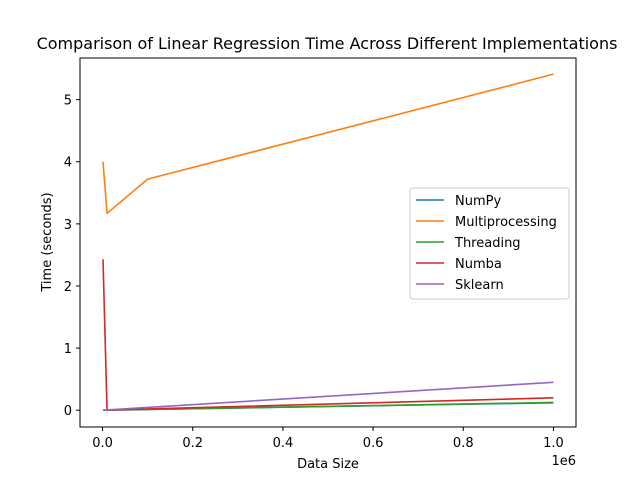  What do you see at coordinates (478, 201) in the screenshot?
I see `legend-label-numpy: NumPy` at bounding box center [478, 201].